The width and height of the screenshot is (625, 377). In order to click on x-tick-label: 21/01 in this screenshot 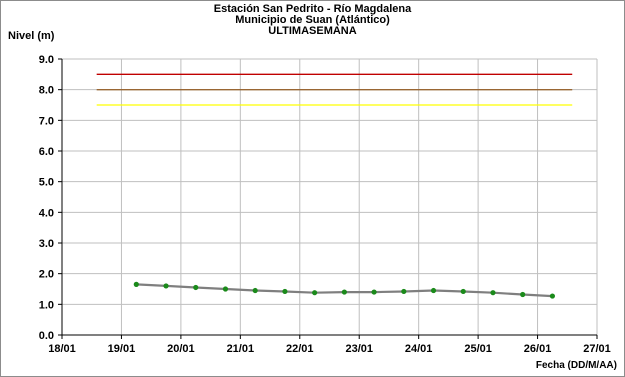, I will do `click(241, 349)`.